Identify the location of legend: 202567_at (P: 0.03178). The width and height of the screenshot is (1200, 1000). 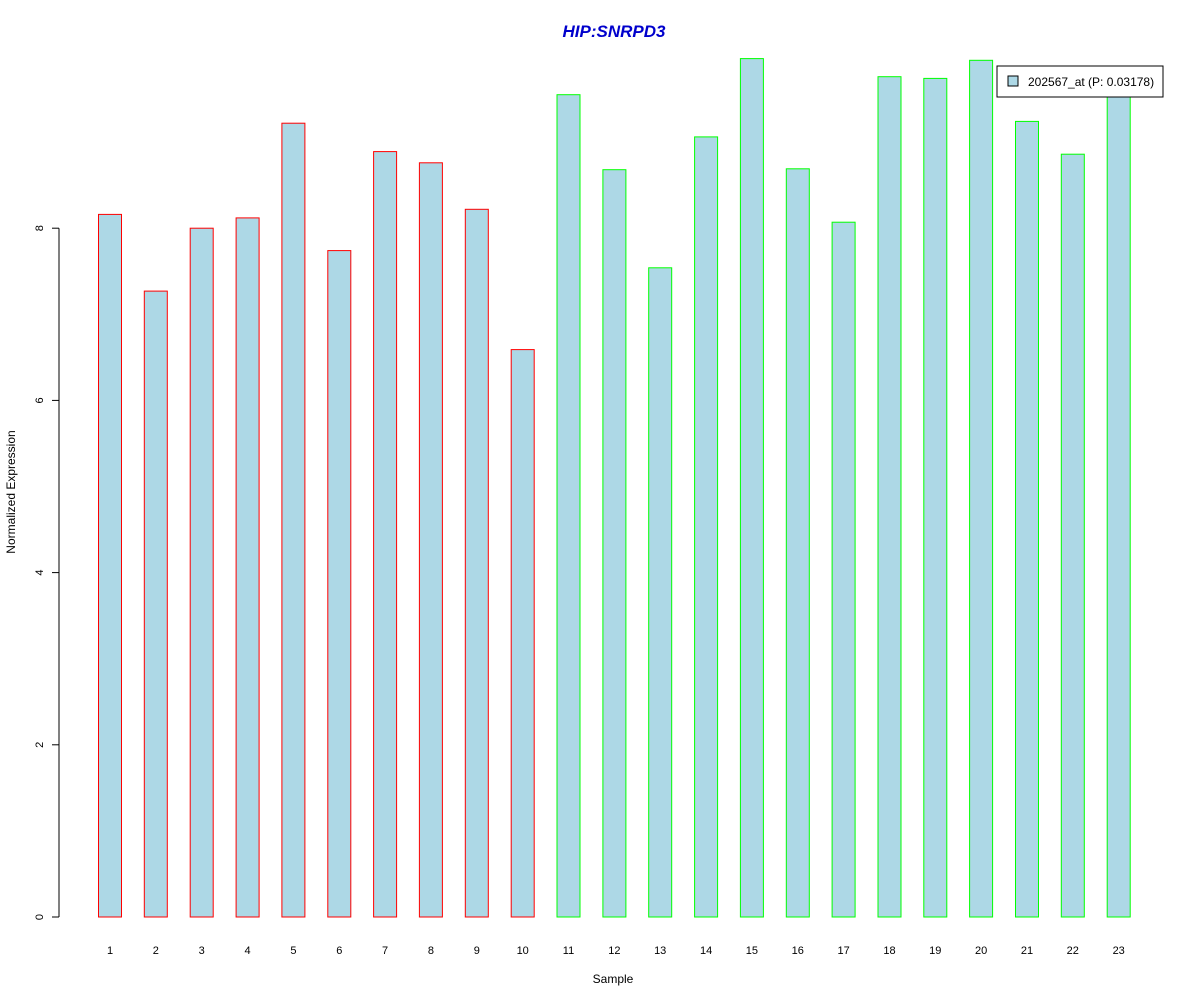
(1080, 81).